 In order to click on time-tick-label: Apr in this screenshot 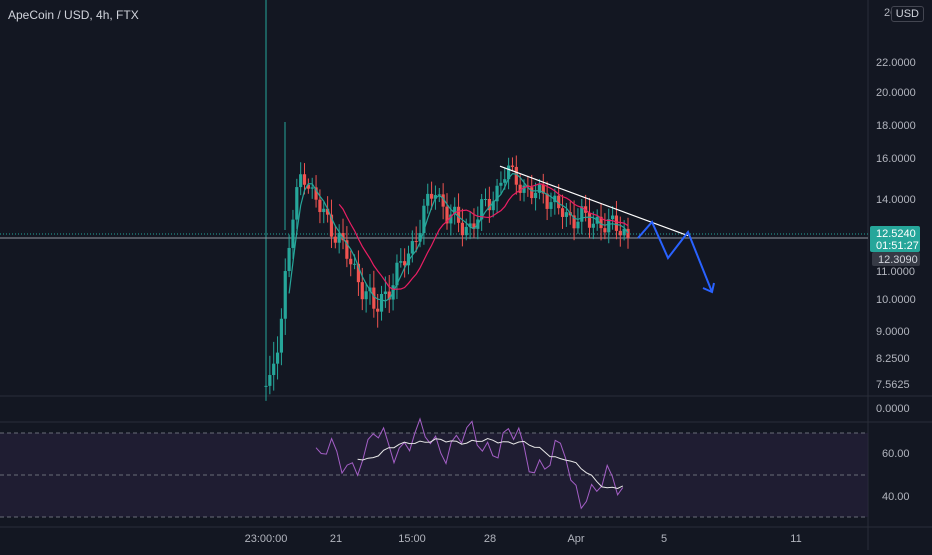, I will do `click(575, 539)`.